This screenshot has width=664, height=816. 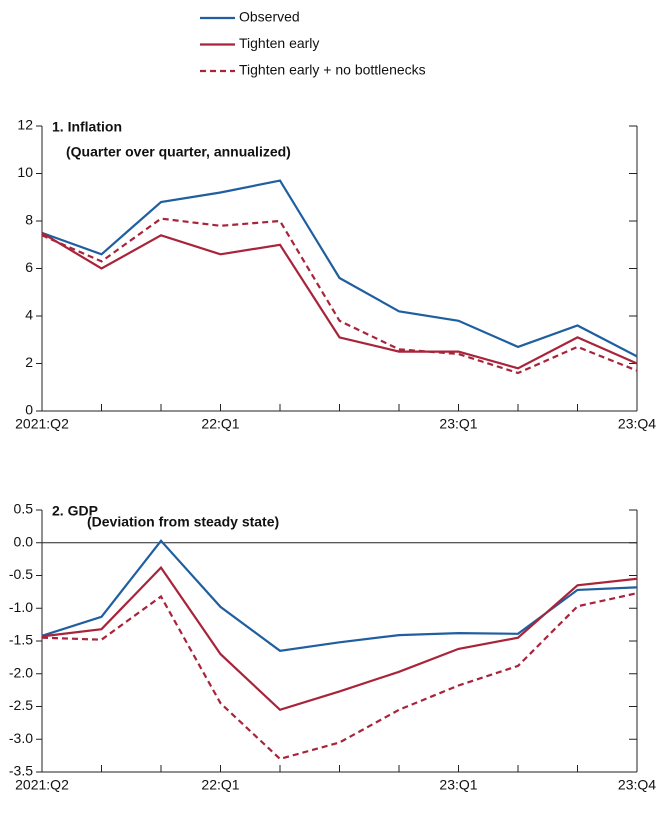 I want to click on y-tick-label: -2.5, so click(x=21, y=705).